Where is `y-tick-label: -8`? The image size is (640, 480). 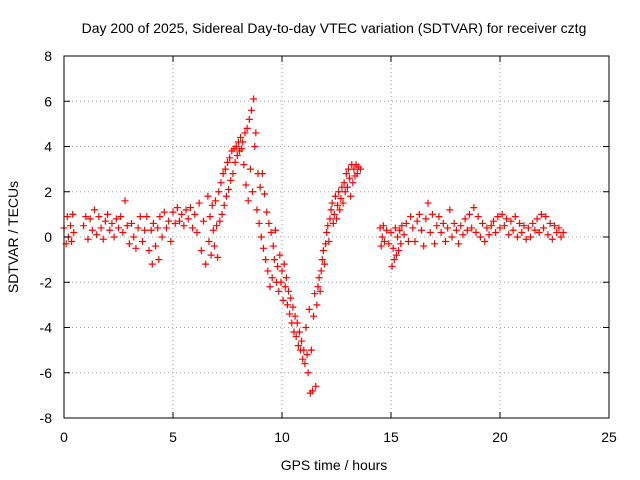 y-tick-label: -8 is located at coordinates (46, 418).